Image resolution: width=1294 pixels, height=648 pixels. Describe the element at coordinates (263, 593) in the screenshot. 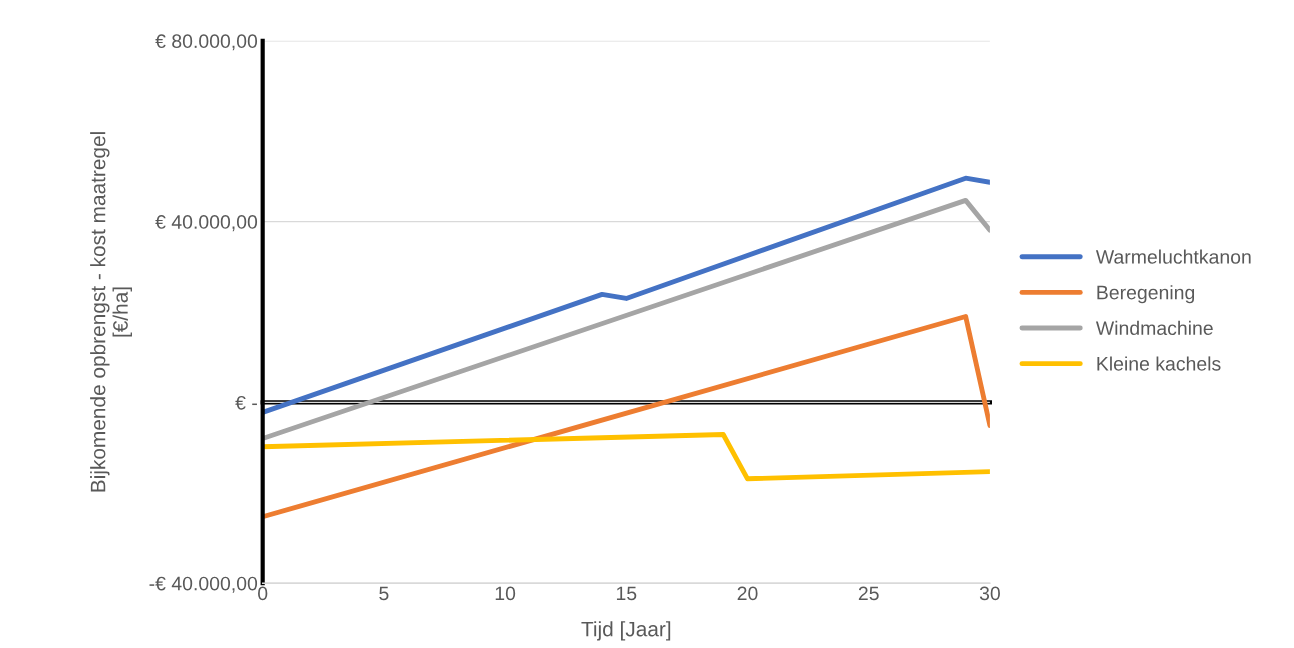

I see `x-tick-label: 0` at that location.